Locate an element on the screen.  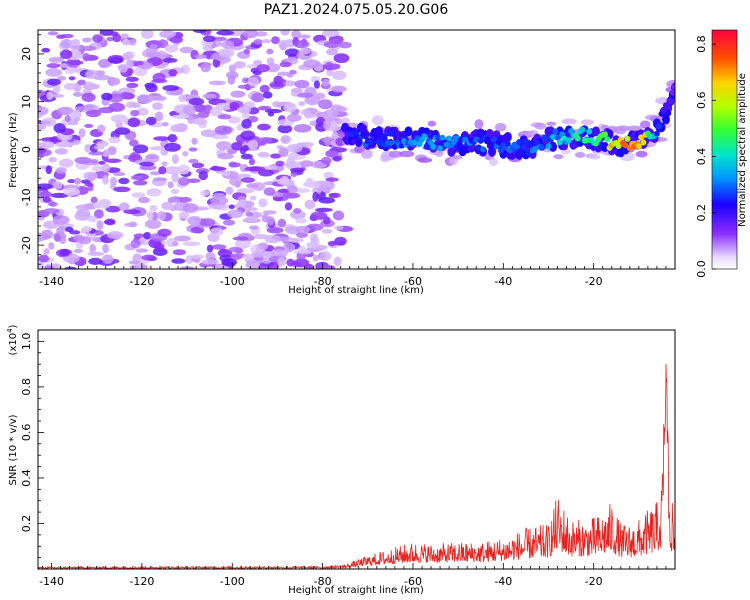
x-tick-label: -60 is located at coordinates (413, 581).